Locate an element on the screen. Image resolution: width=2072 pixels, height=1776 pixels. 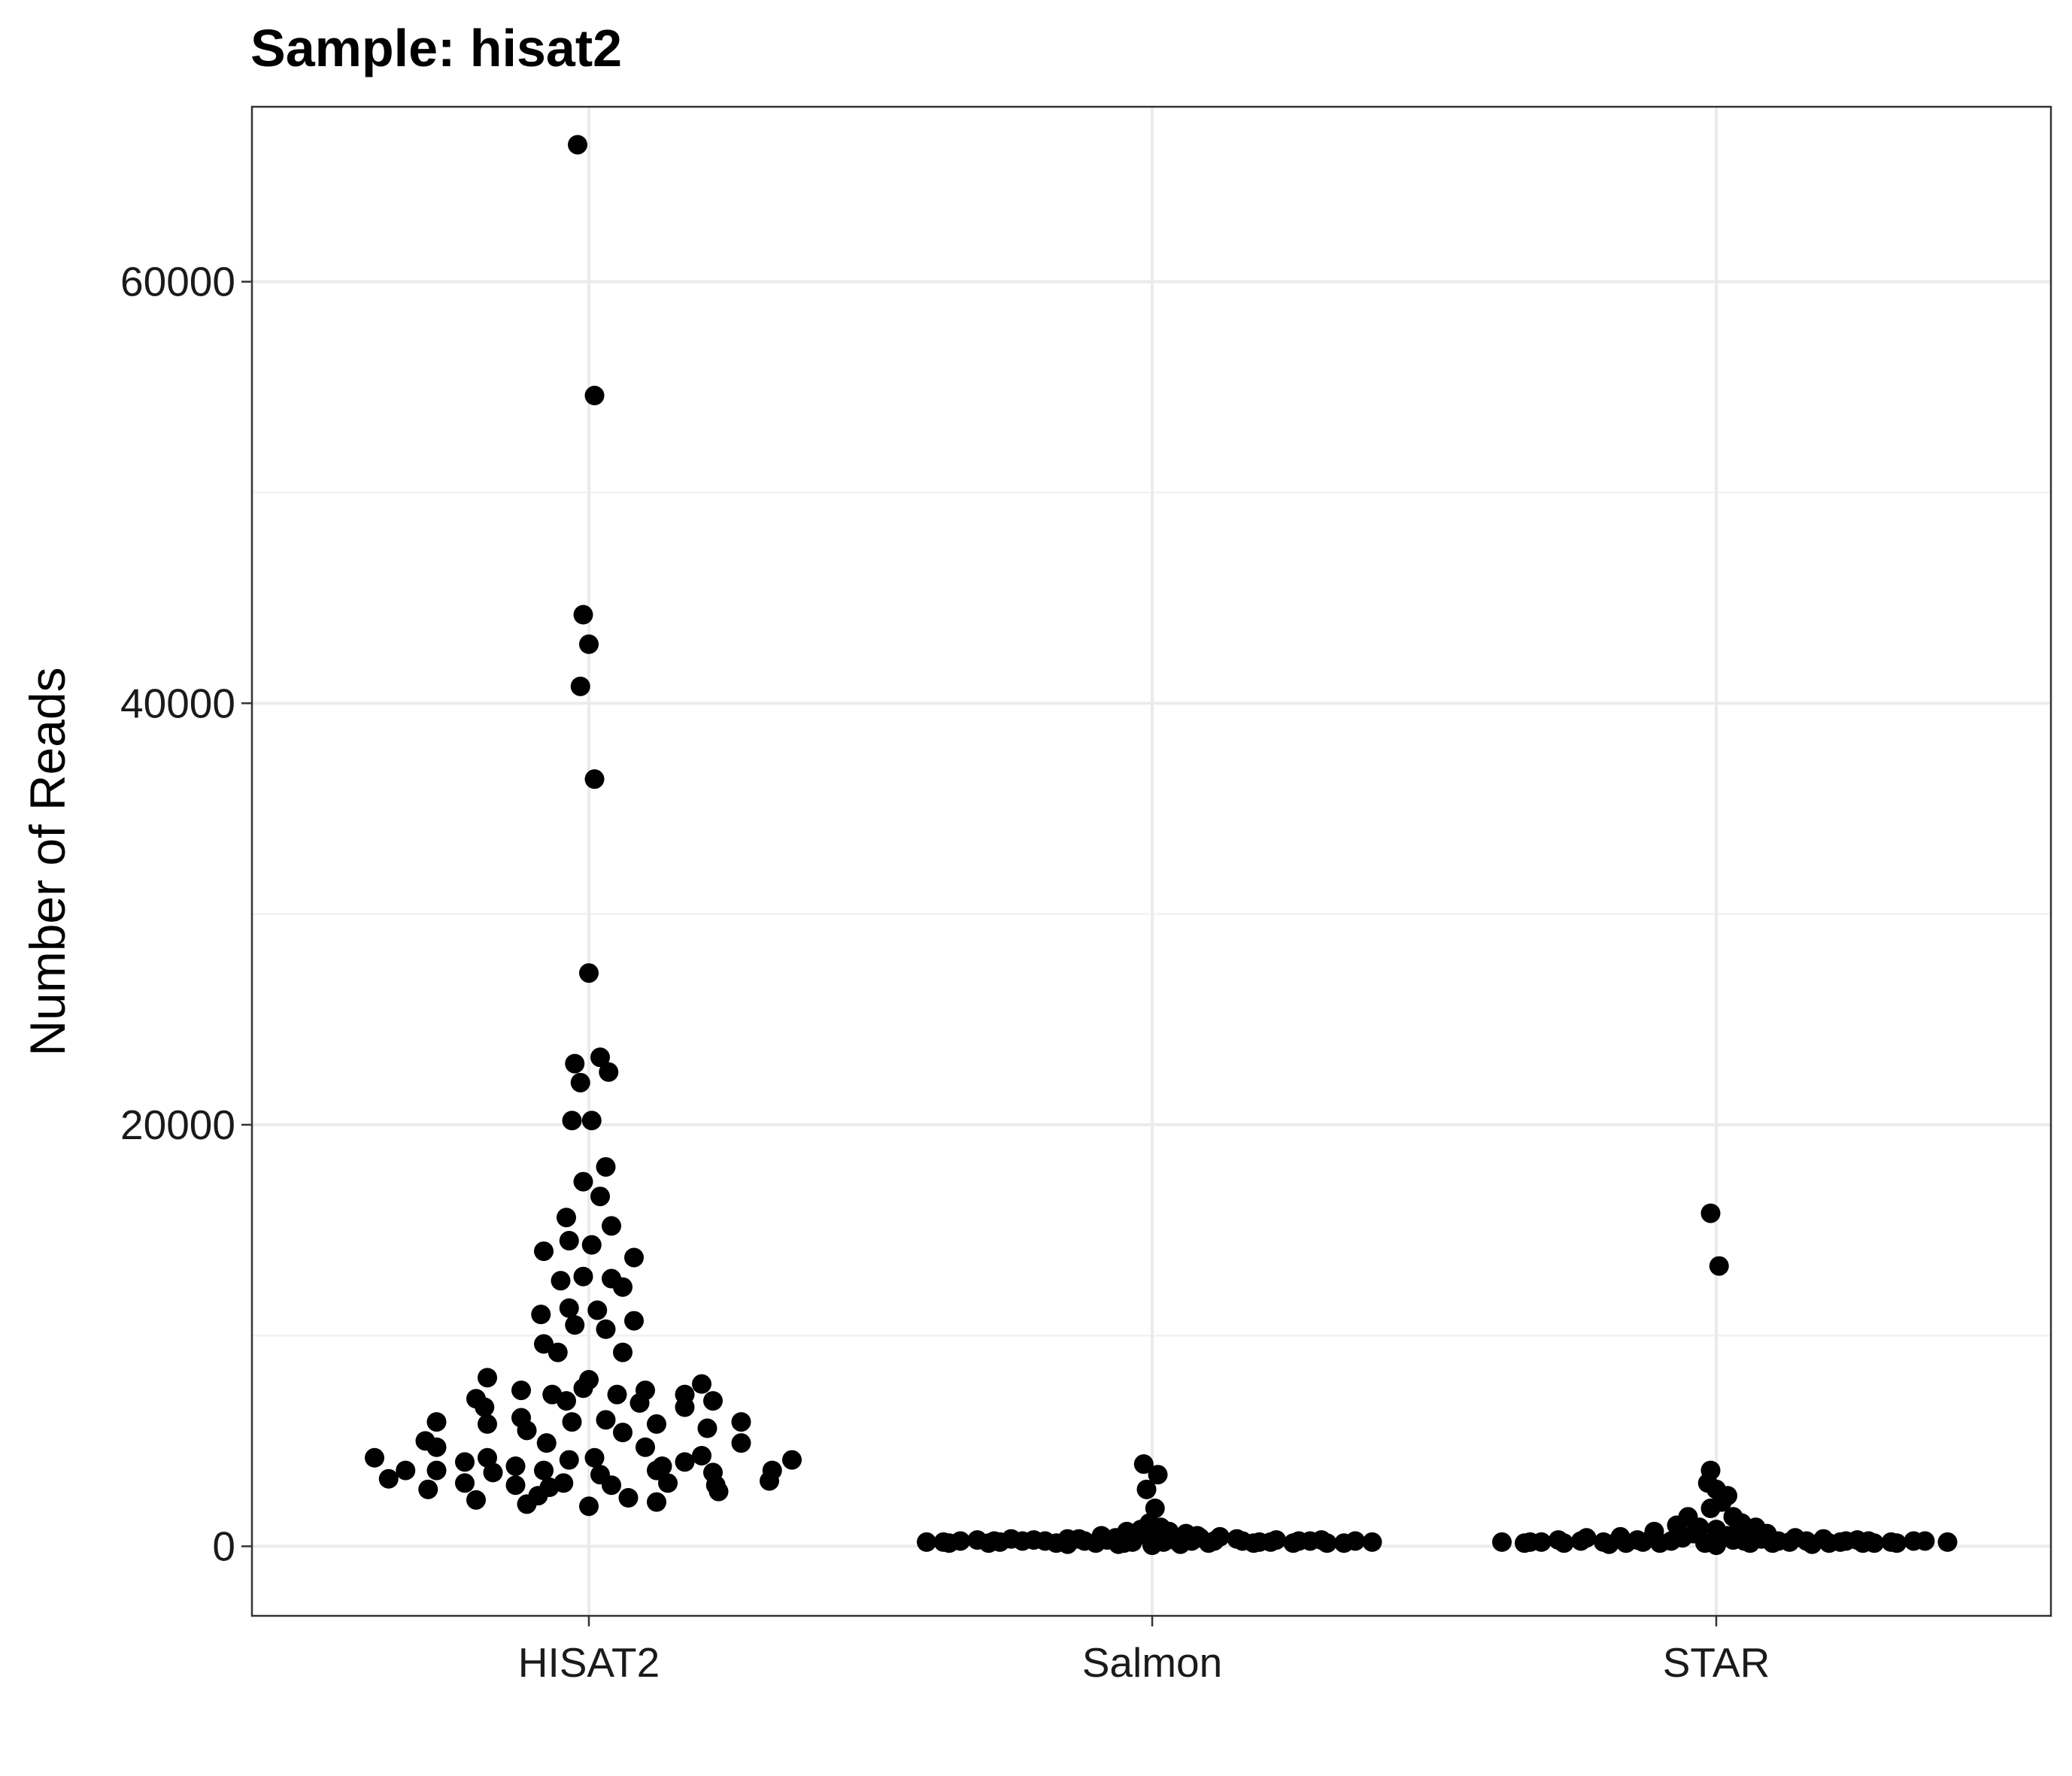
series-salmon is located at coordinates (1149, 1505).